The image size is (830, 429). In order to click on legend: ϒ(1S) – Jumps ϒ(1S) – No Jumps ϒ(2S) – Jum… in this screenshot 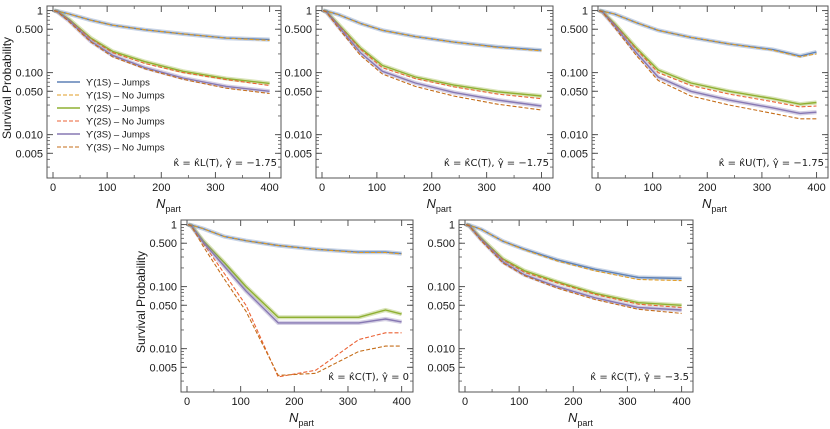, I will do `click(111, 116)`.